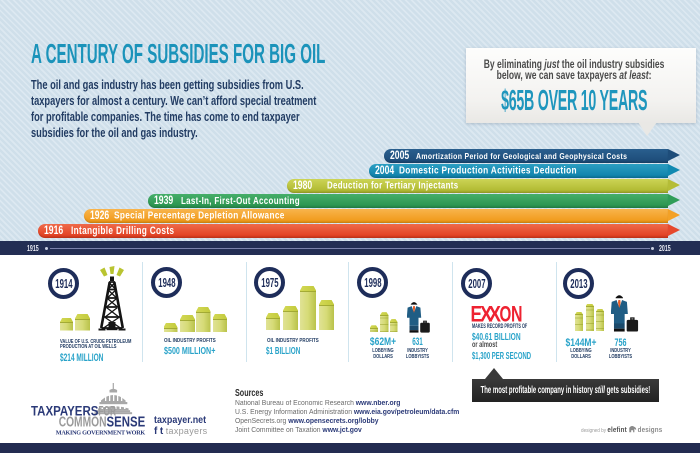 The image size is (700, 453). What do you see at coordinates (107, 411) in the screenshot?
I see `svg-text: FOR` at bounding box center [107, 411].